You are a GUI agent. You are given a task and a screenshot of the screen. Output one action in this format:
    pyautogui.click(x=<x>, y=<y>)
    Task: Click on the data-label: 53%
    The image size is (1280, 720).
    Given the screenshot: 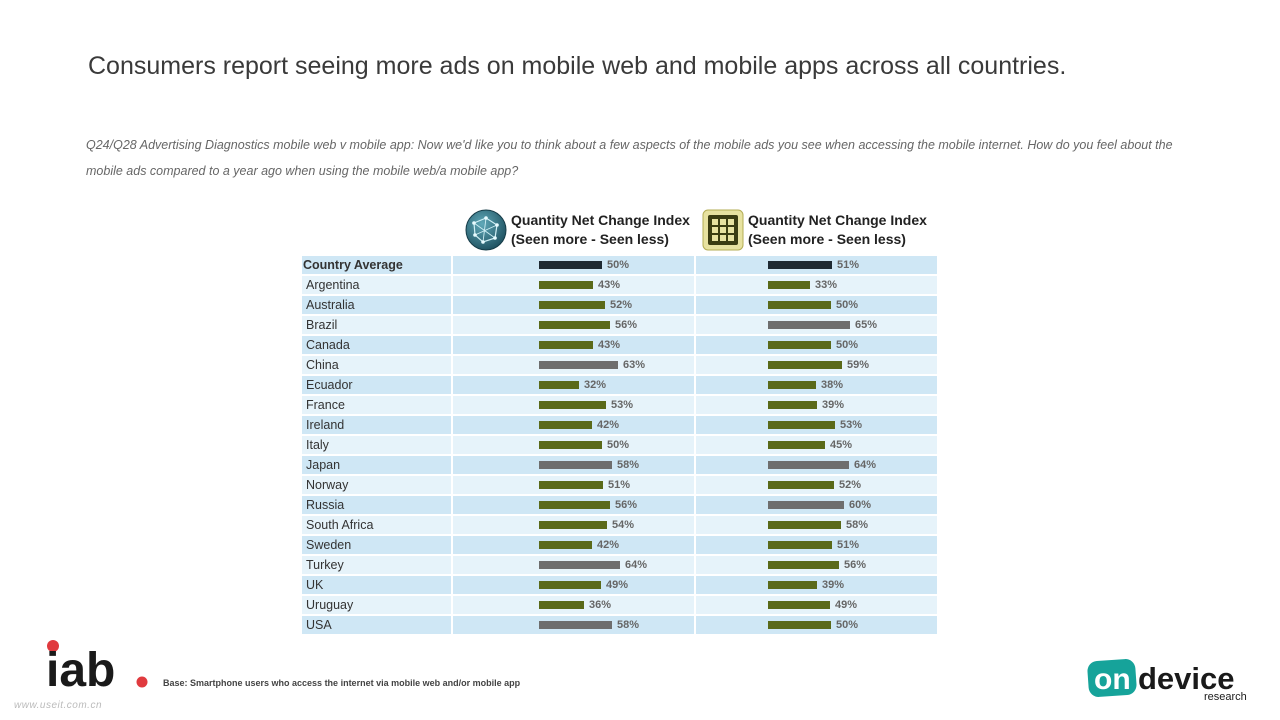 What is the action you would take?
    pyautogui.click(x=622, y=405)
    